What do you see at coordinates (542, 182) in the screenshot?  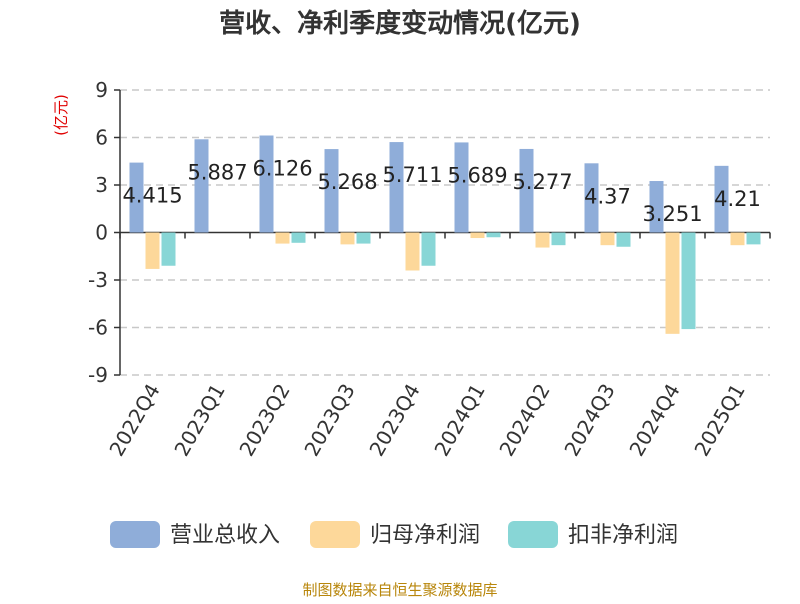 I see `data-label: 5.277` at bounding box center [542, 182].